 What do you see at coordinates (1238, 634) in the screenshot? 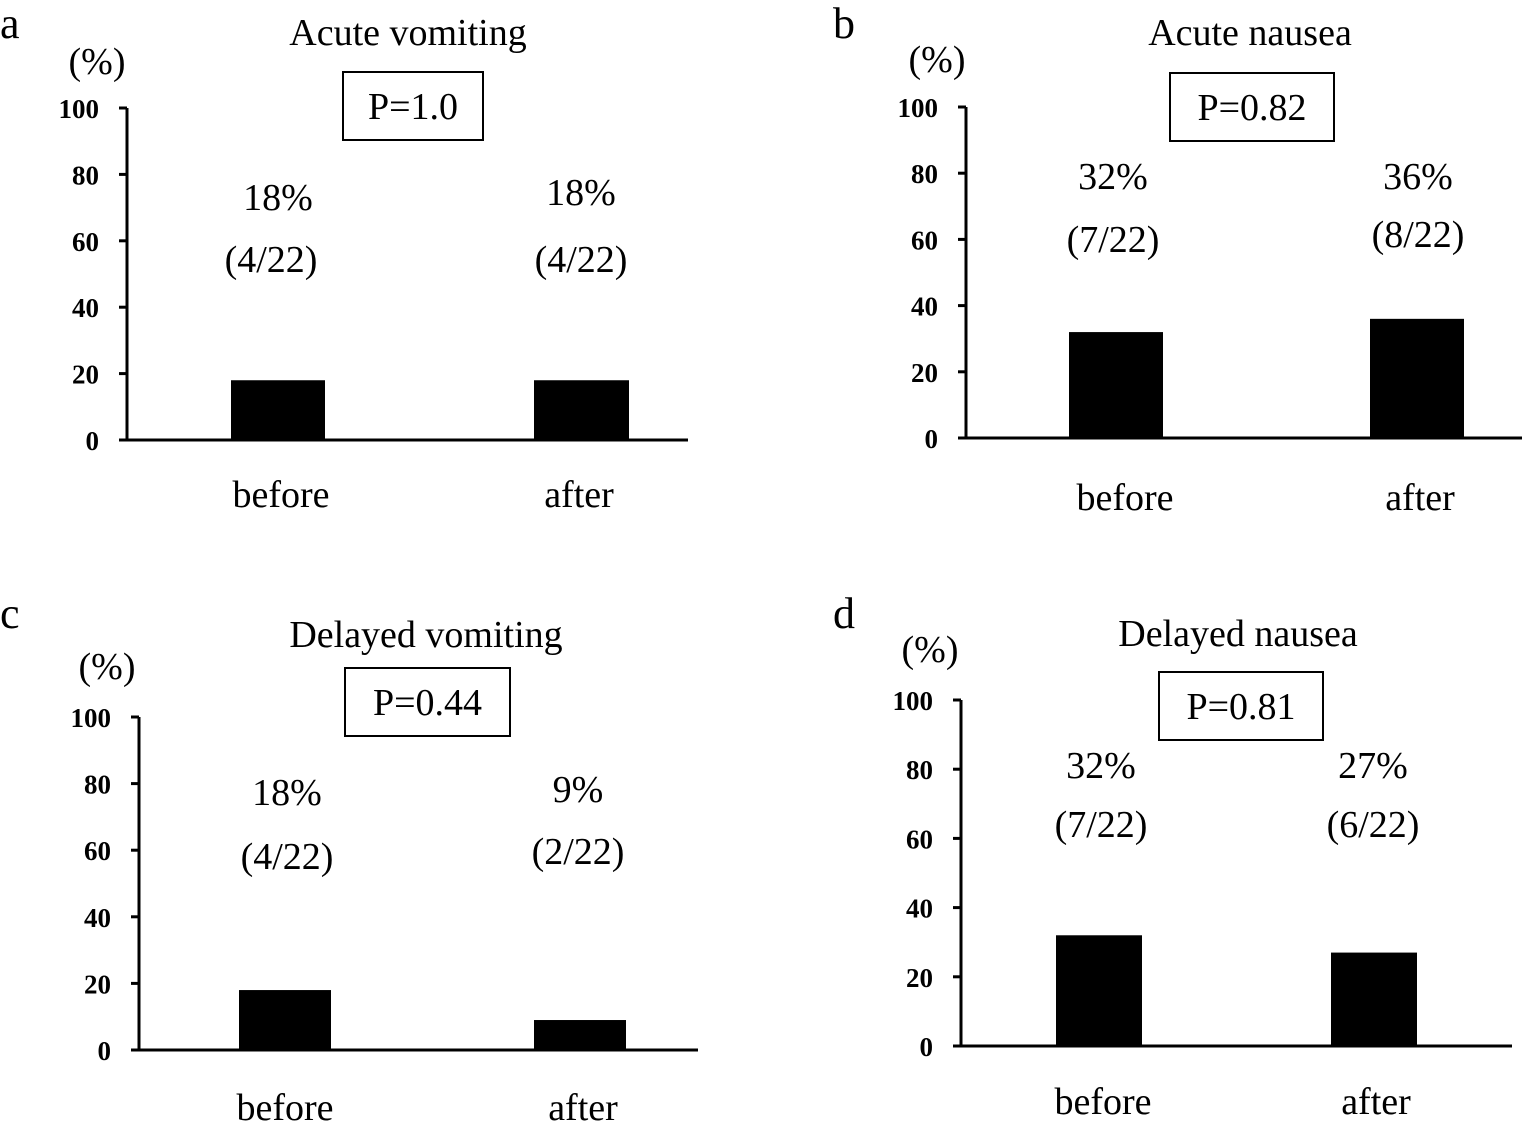
I see `chart-title: Delayed nausea` at bounding box center [1238, 634].